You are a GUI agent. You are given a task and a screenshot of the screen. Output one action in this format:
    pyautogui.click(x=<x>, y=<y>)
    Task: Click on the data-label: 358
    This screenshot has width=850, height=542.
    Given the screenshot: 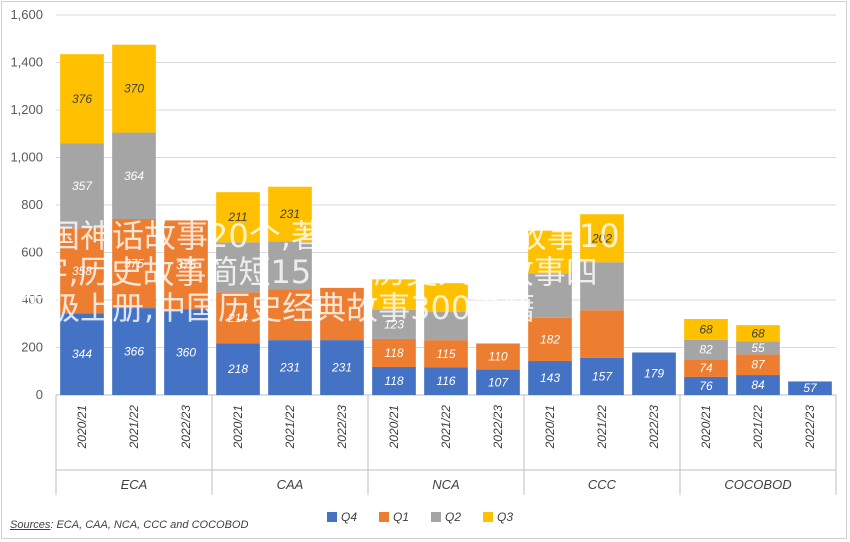 What is the action you would take?
    pyautogui.click(x=82, y=271)
    